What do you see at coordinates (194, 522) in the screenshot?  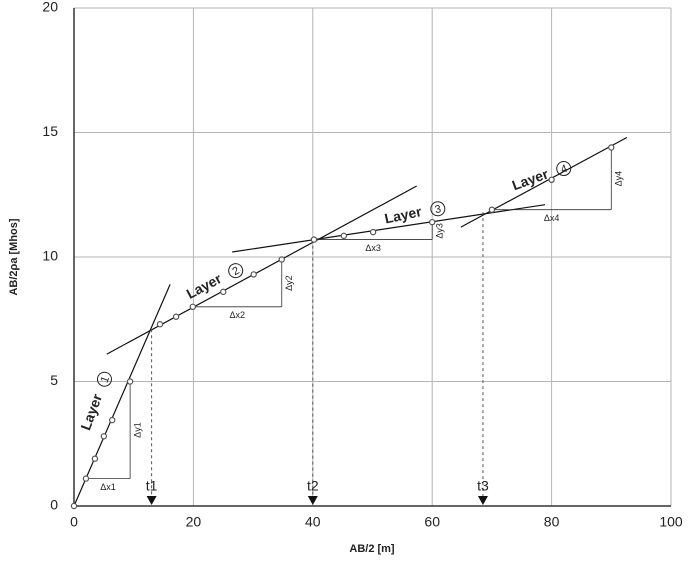 I see `x-tick-label: 20` at bounding box center [194, 522].